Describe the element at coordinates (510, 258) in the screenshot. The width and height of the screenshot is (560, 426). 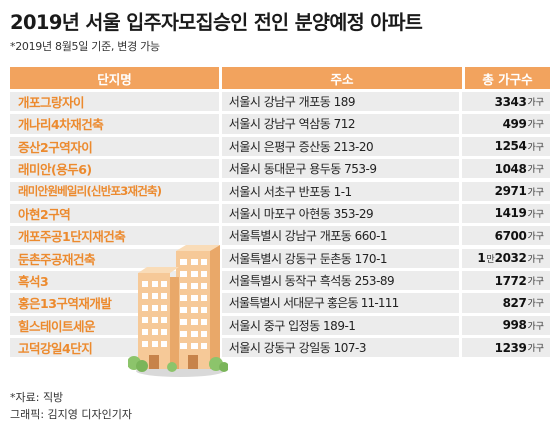
I see `count-value: 2032` at that location.